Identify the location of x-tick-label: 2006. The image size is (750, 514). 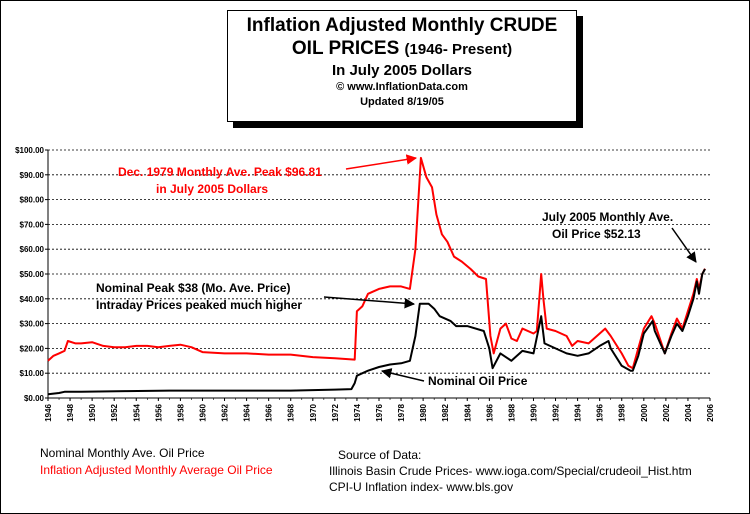
(710, 412).